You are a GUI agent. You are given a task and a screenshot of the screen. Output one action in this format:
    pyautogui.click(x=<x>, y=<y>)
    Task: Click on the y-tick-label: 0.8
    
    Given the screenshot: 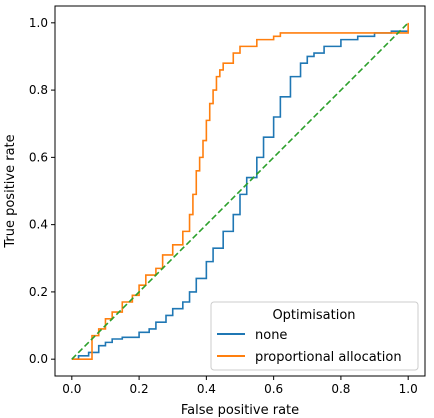 What is the action you would take?
    pyautogui.click(x=38, y=90)
    